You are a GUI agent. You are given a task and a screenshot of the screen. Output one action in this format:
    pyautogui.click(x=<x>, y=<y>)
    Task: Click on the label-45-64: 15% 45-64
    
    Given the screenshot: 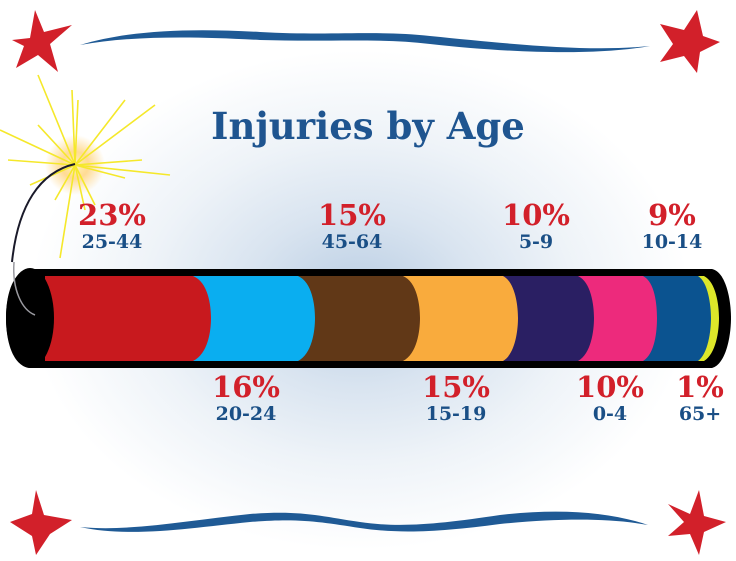 What is the action you would take?
    pyautogui.click(x=352, y=226)
    